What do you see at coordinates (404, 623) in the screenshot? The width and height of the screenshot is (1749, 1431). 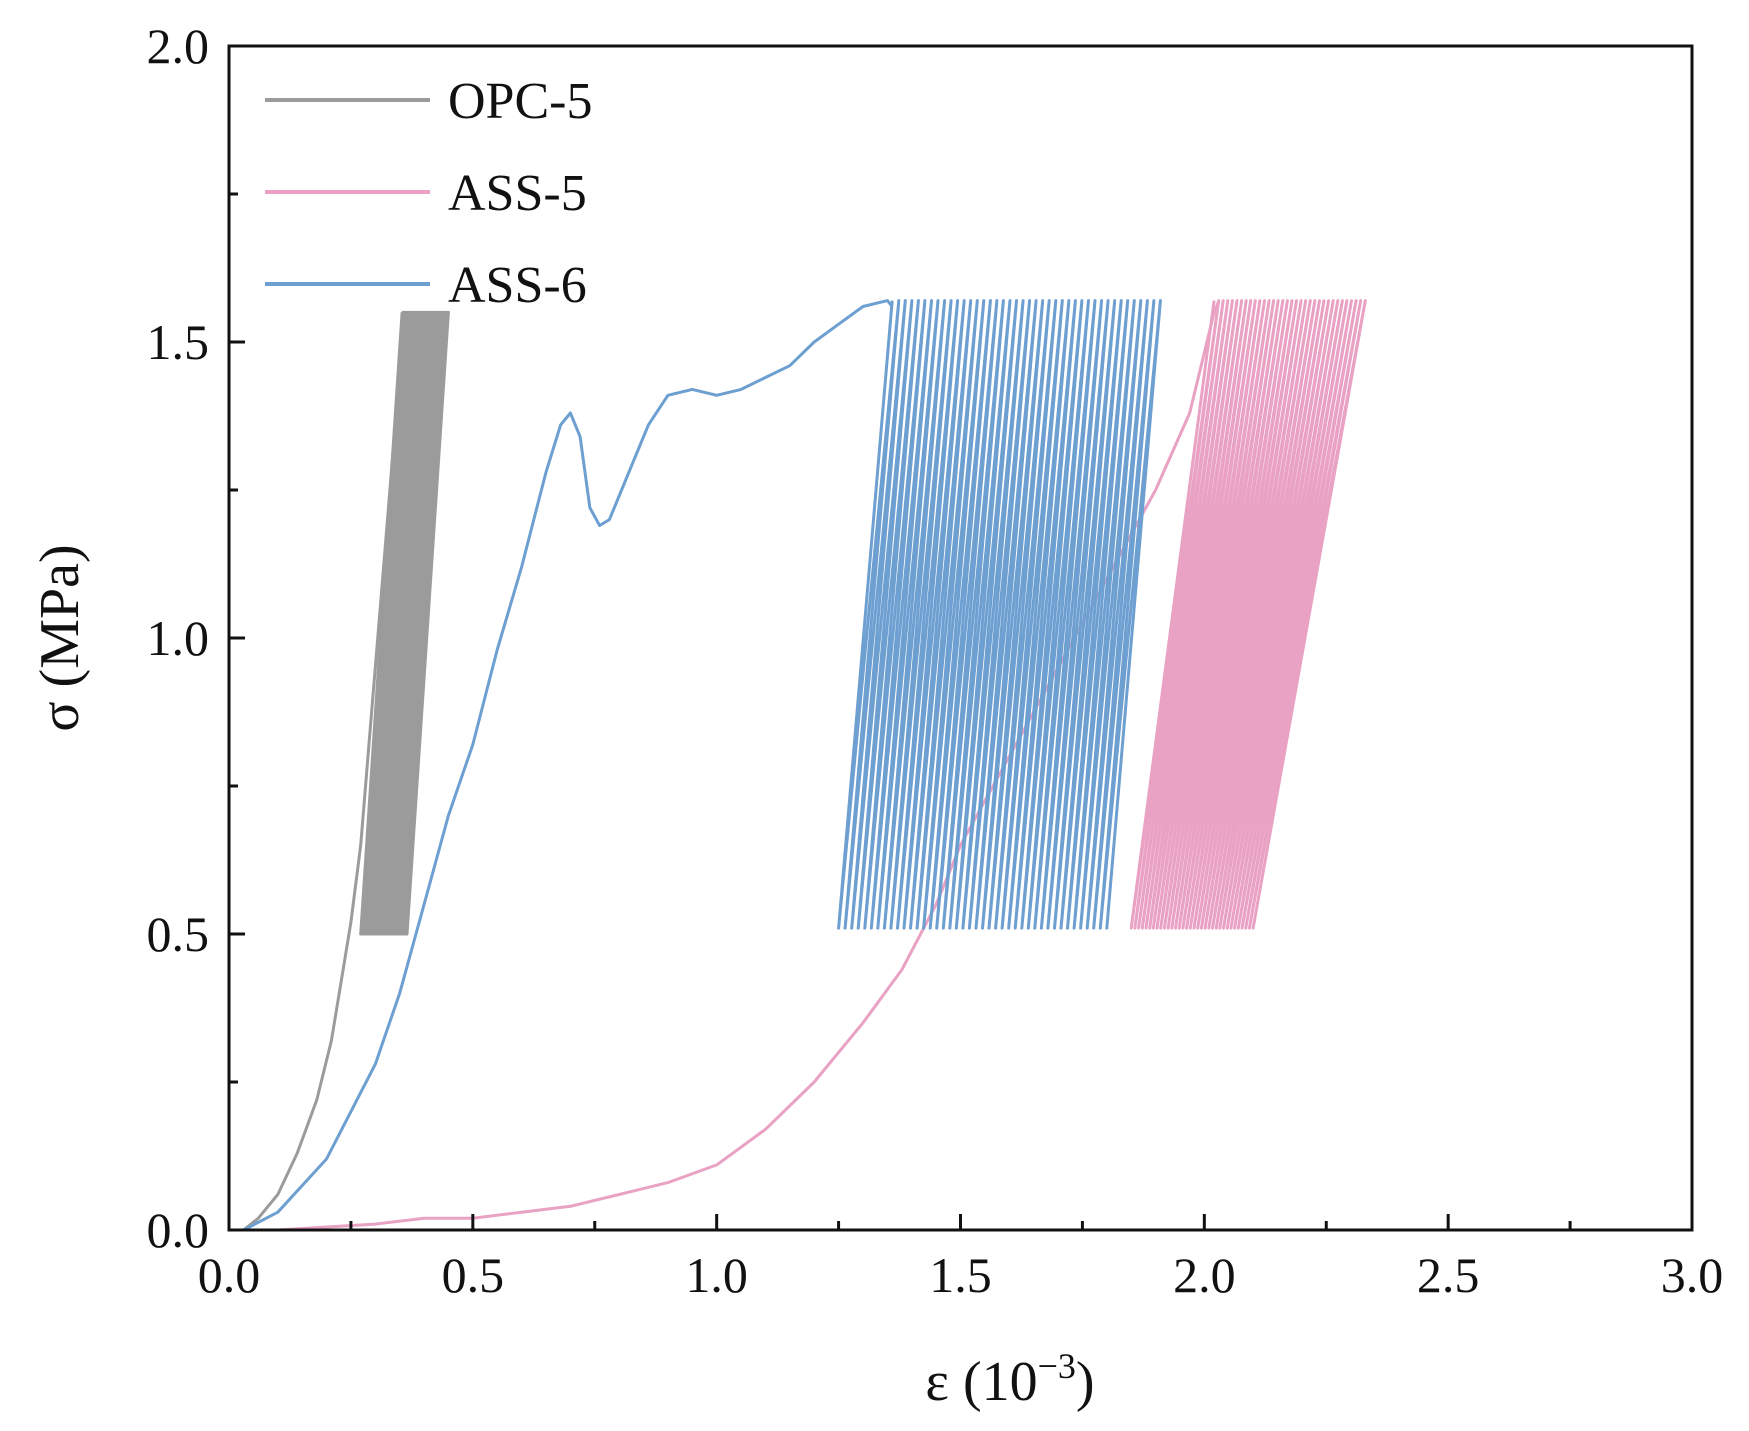 I see `opc-5-cyclic-loops` at bounding box center [404, 623].